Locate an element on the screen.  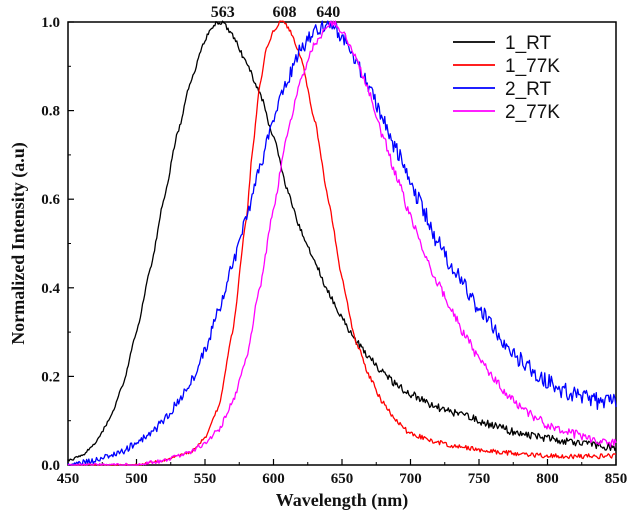
legend-label: 2_77K is located at coordinates (532, 112).